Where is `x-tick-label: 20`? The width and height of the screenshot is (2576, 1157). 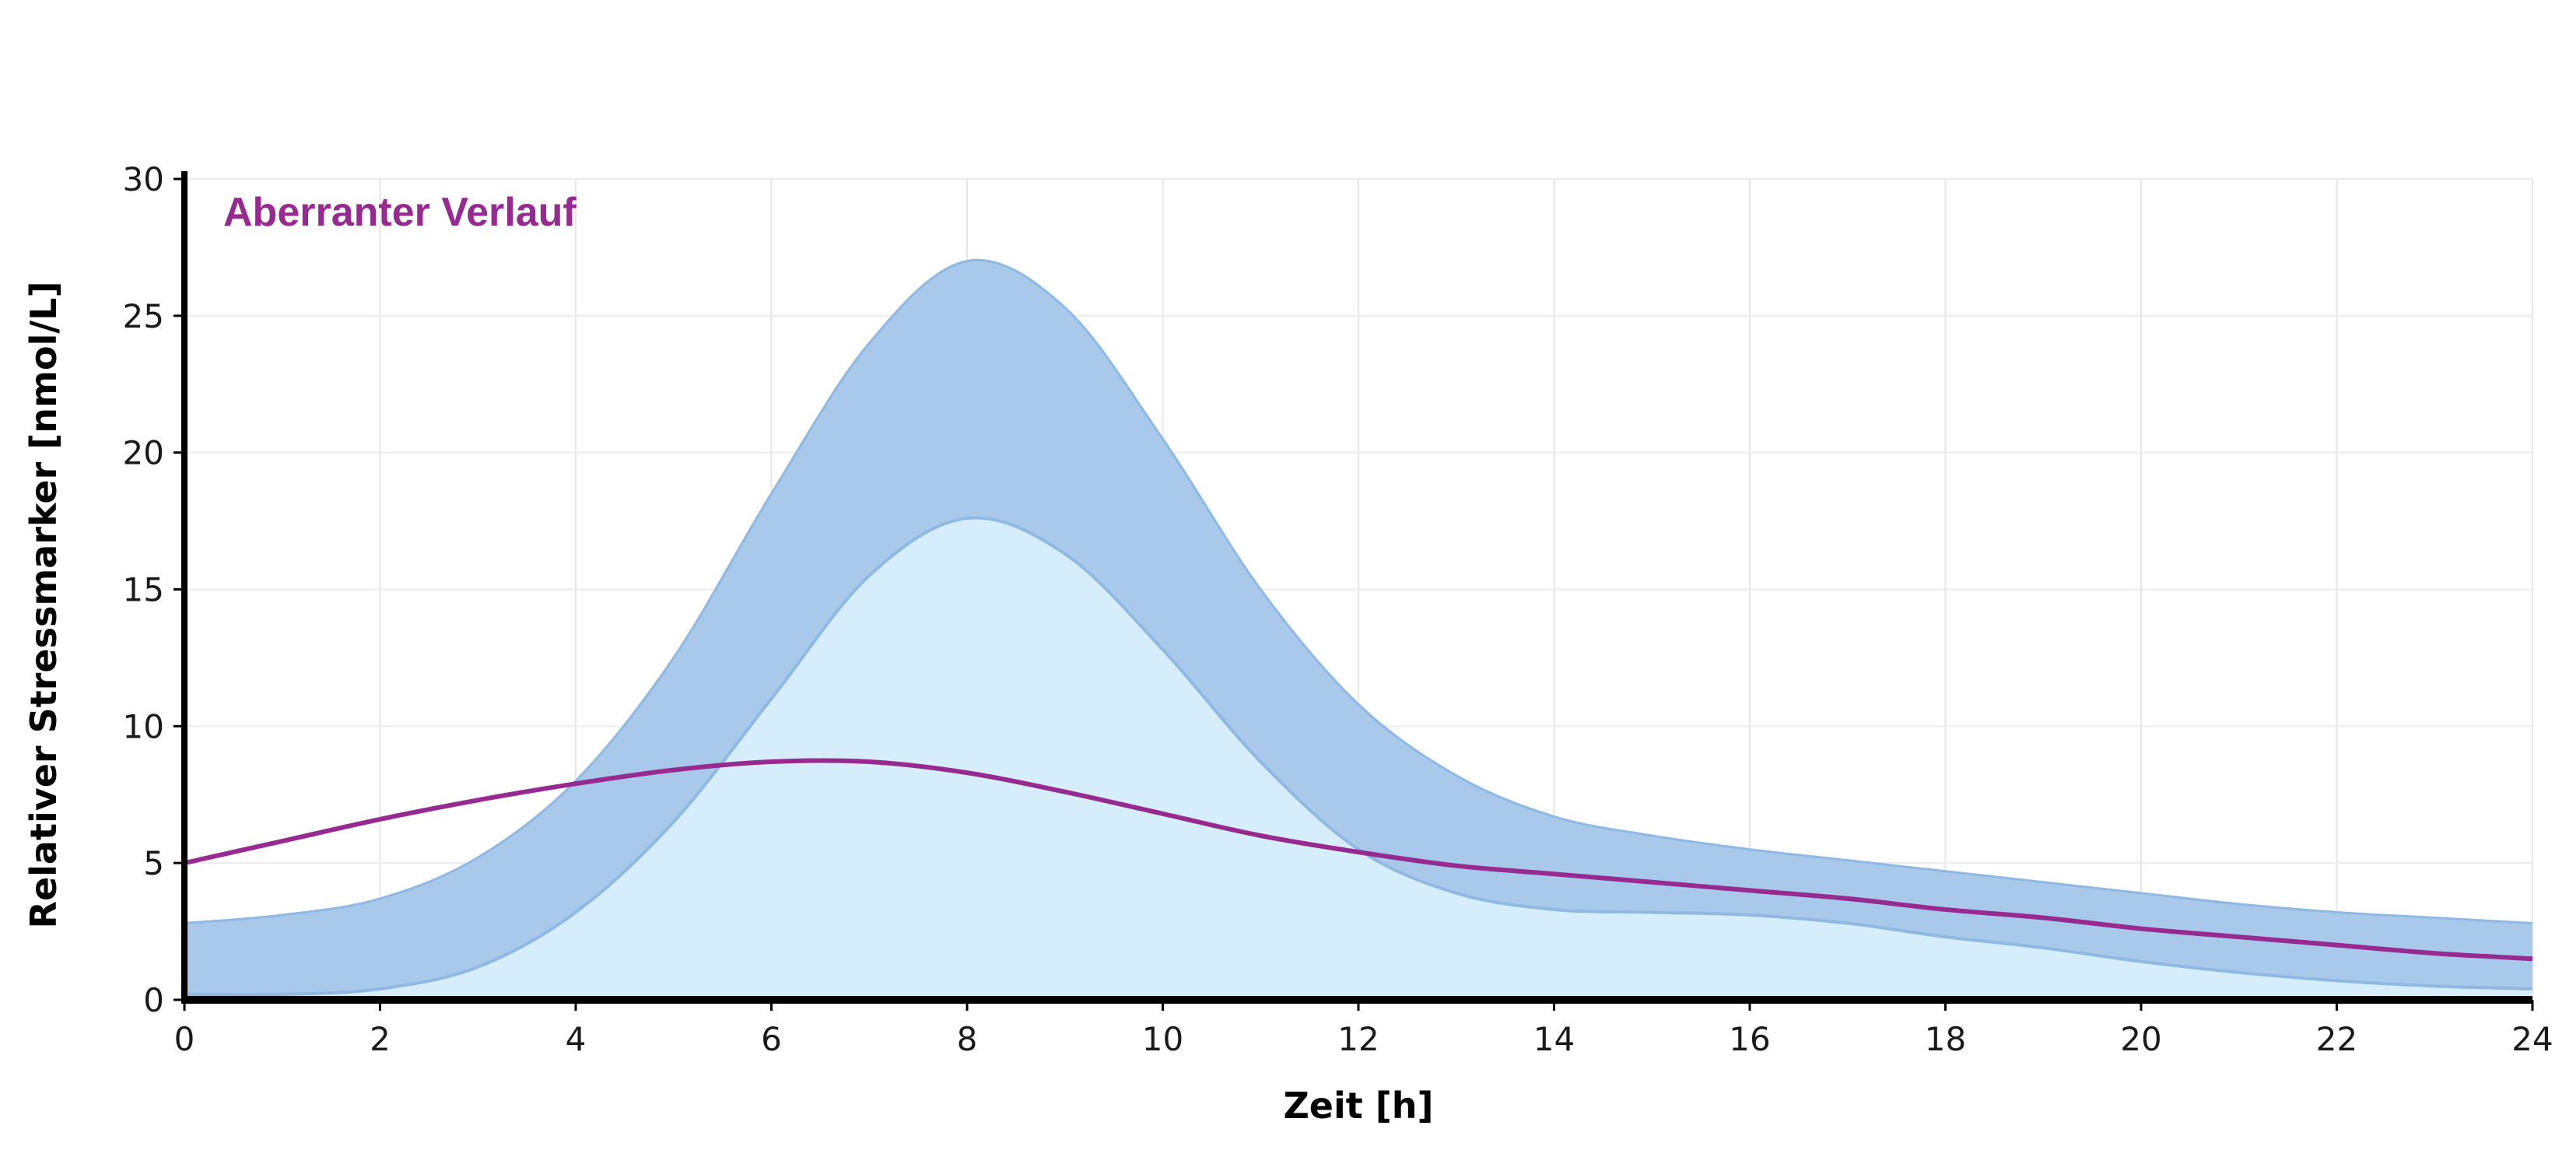 x-tick-label: 20 is located at coordinates (2141, 1039).